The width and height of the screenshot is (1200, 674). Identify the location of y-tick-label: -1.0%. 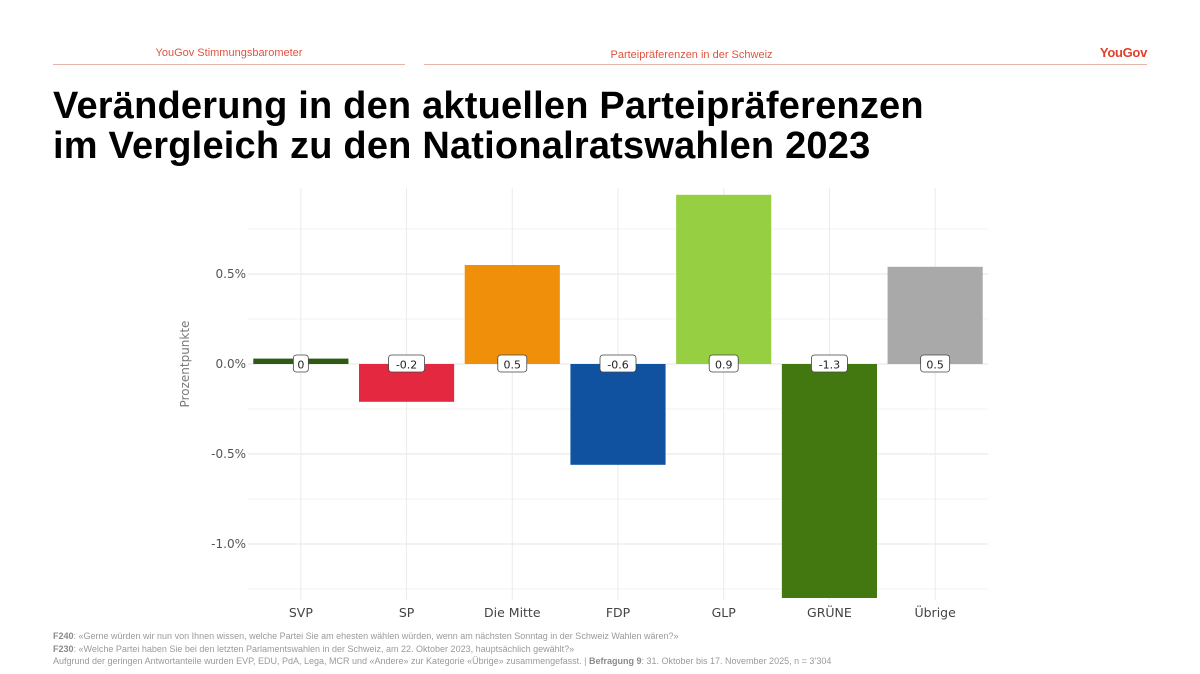
(228, 544).